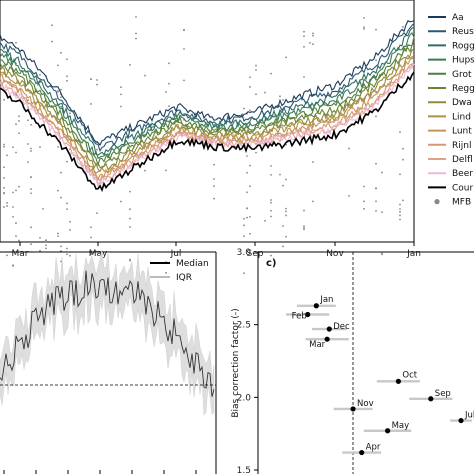  I want to click on top-legend-entry: Delfl, so click(450, 160).